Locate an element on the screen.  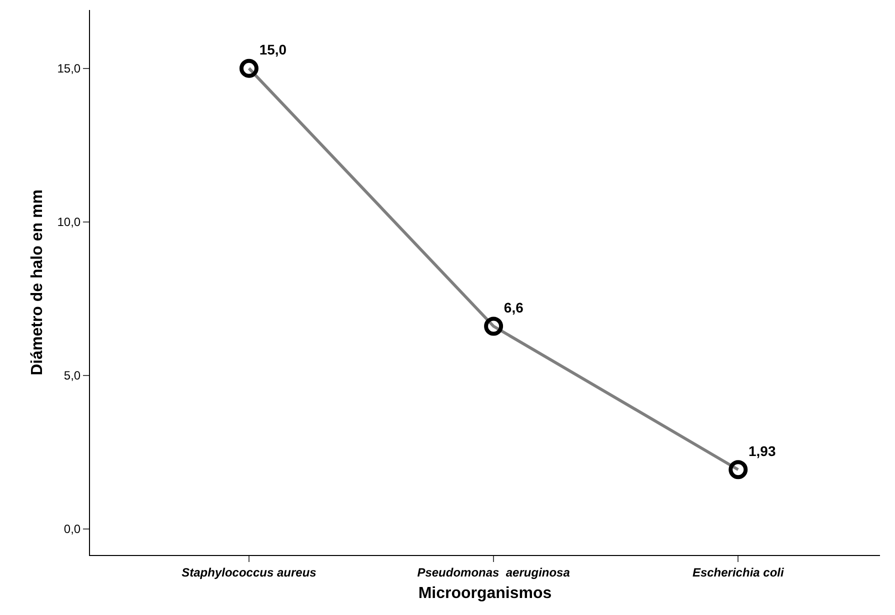
y-tick-label: 15,0 is located at coordinates (69, 69).